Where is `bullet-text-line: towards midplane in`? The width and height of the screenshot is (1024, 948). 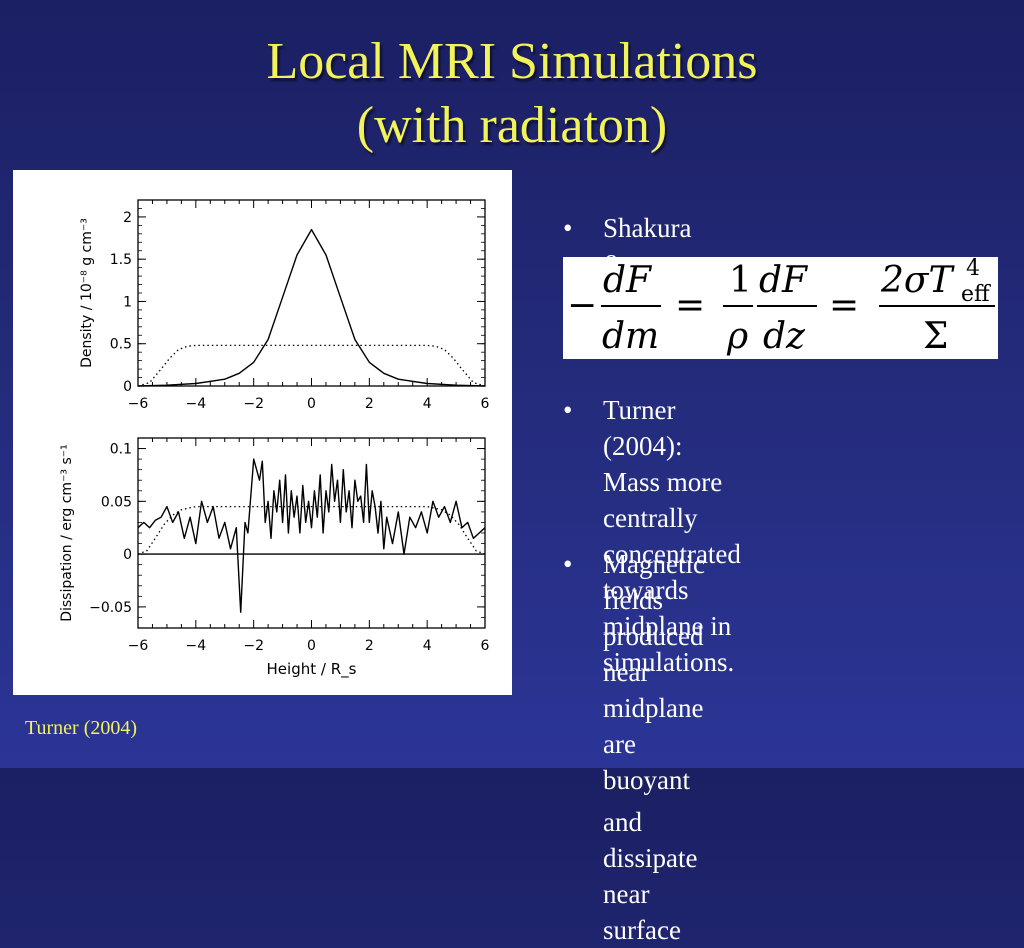 bullet-text-line: towards midplane in is located at coordinates (667, 608).